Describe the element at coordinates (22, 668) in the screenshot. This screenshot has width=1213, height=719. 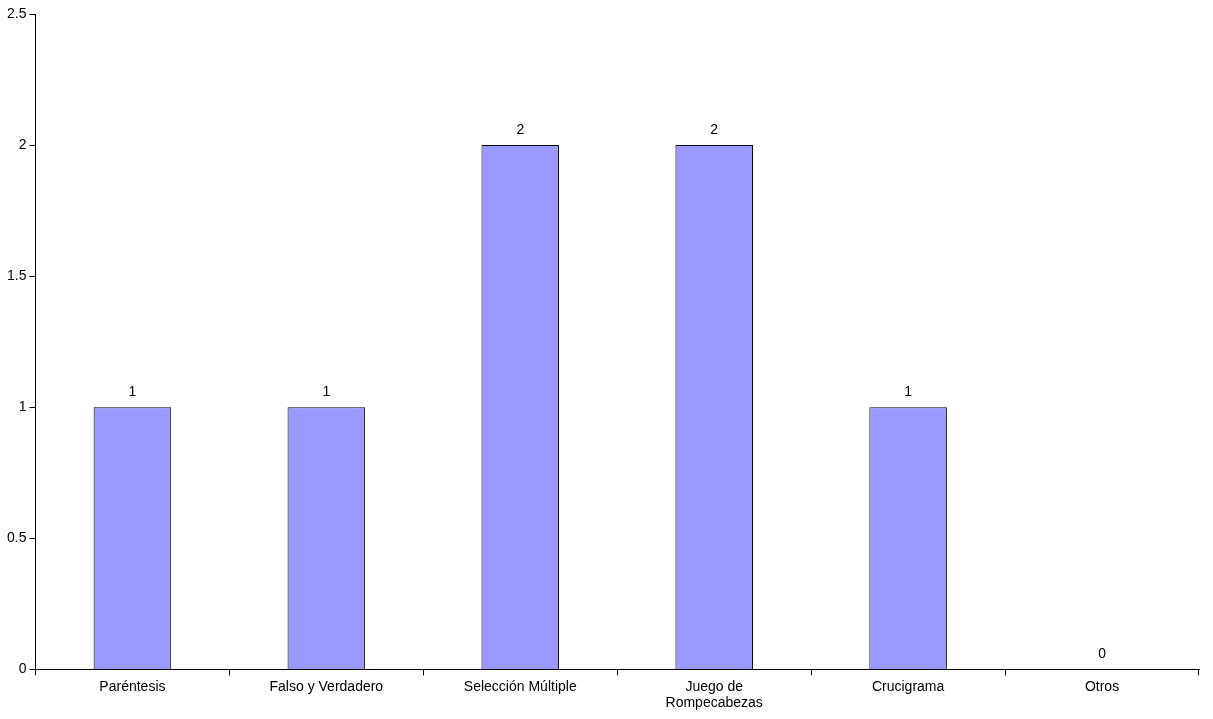
I see `y-tick-label: 0` at that location.